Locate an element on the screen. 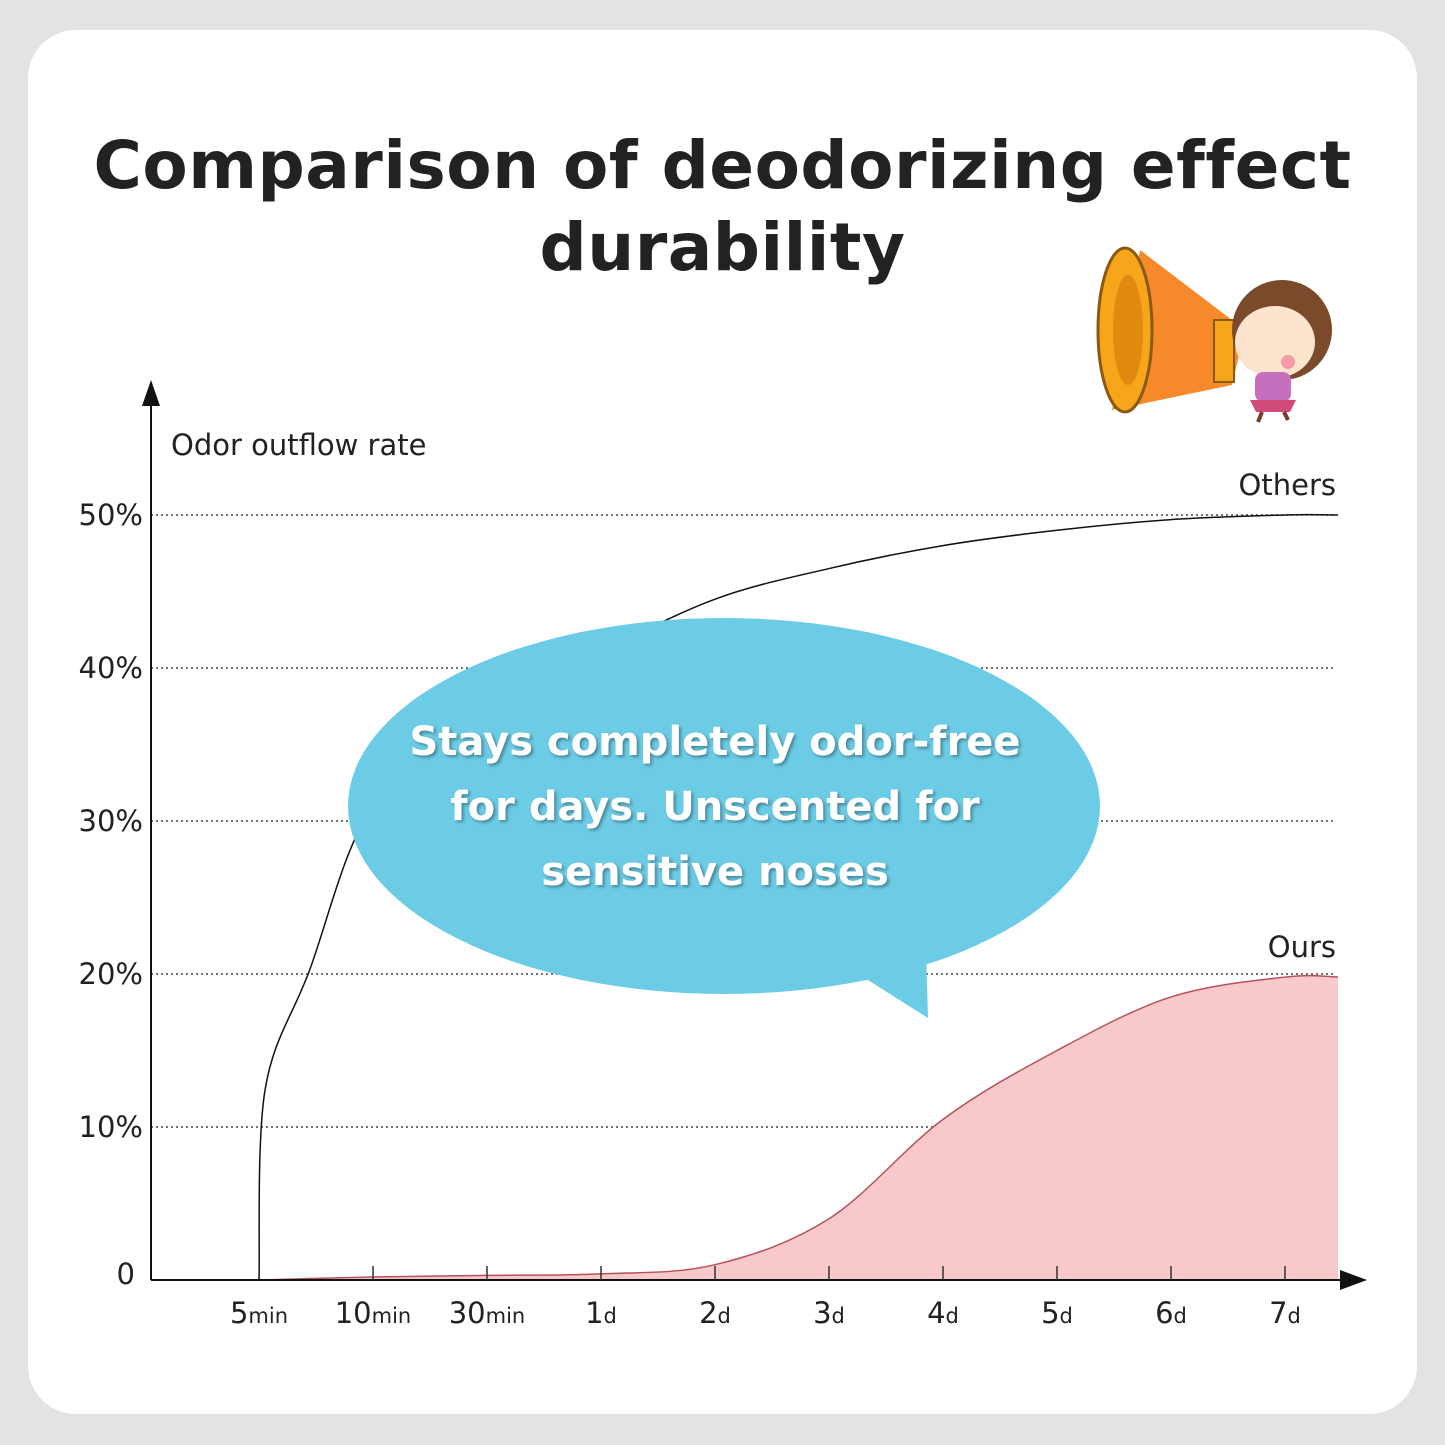 This screenshot has height=1445, width=1445. x-tick-label: 30min is located at coordinates (487, 1313).